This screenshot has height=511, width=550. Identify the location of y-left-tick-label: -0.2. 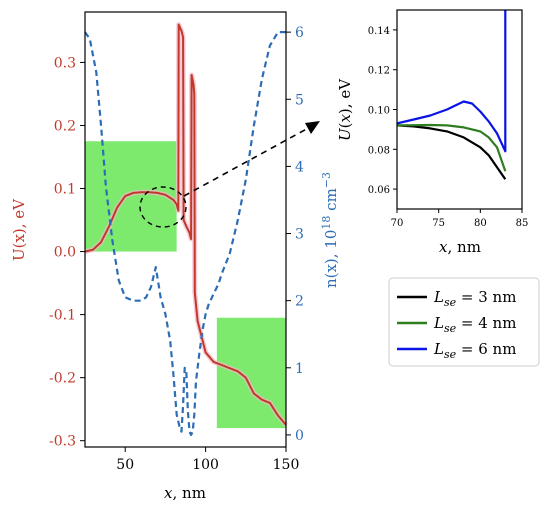
(62, 379).